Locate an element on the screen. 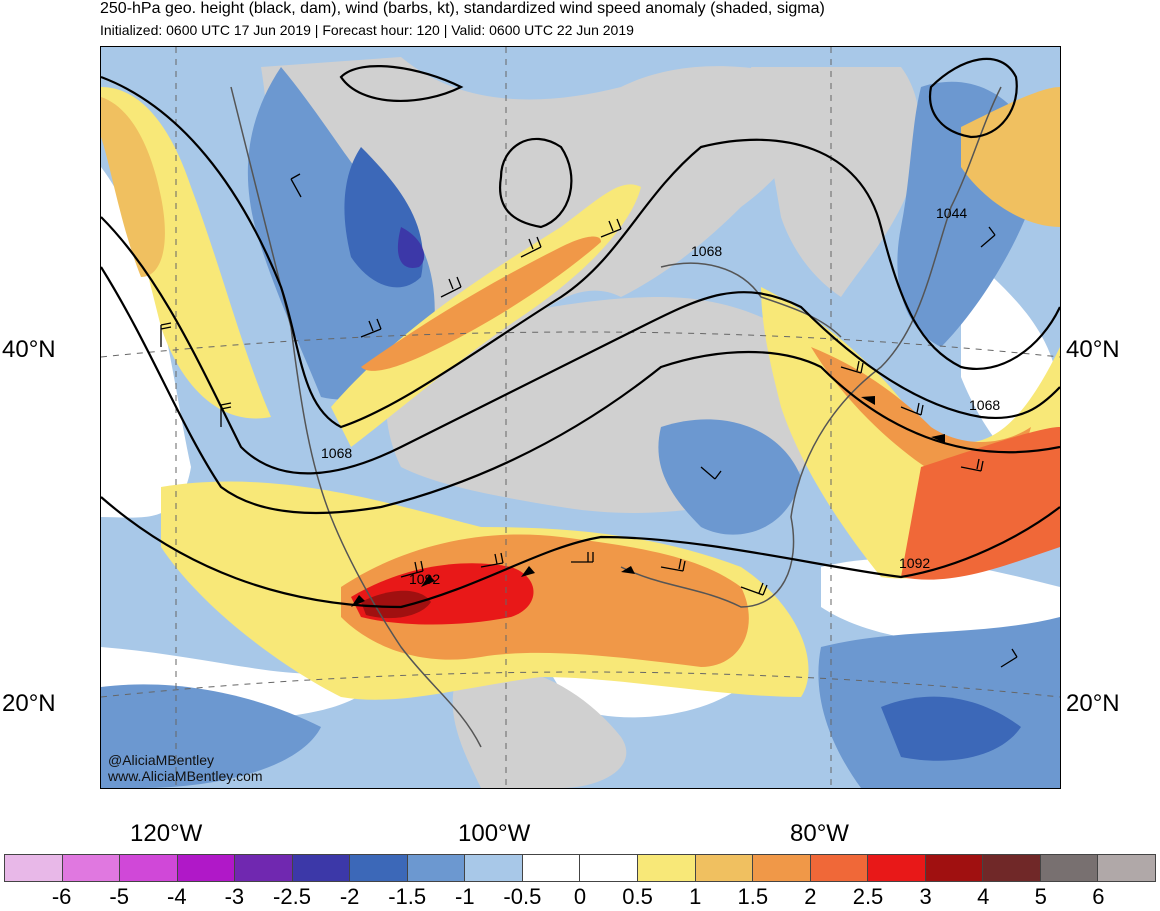 The image size is (1160, 911). colorbar-label: 0 is located at coordinates (580, 896).